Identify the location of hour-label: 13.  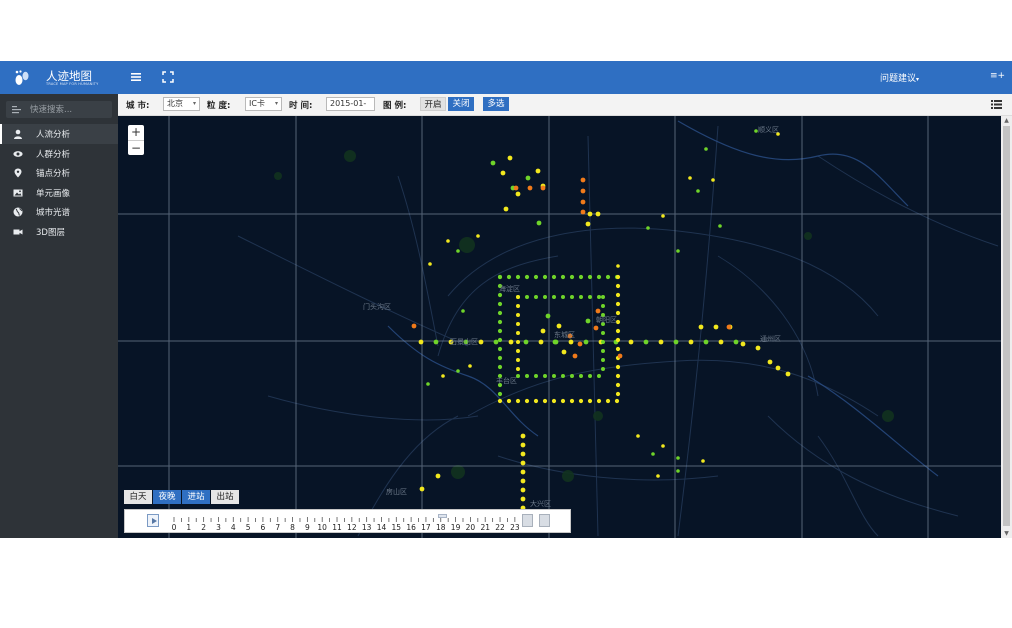
(366, 527).